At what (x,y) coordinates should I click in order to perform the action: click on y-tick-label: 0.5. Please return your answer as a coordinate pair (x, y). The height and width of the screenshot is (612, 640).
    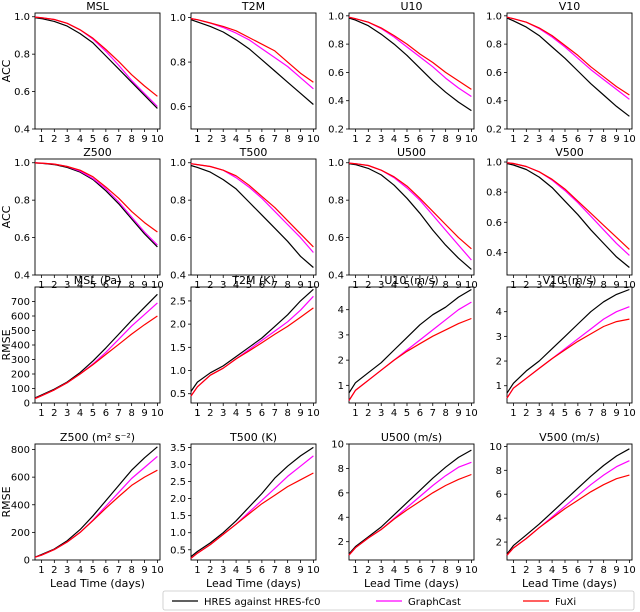
    Looking at the image, I should click on (178, 550).